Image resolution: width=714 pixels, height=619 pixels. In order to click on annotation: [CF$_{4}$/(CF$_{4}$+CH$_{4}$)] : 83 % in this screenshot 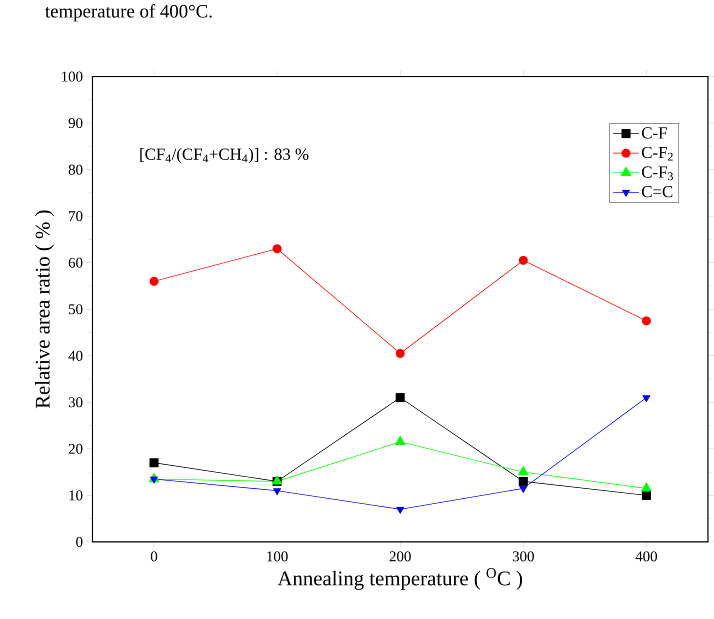, I will do `click(224, 156)`.